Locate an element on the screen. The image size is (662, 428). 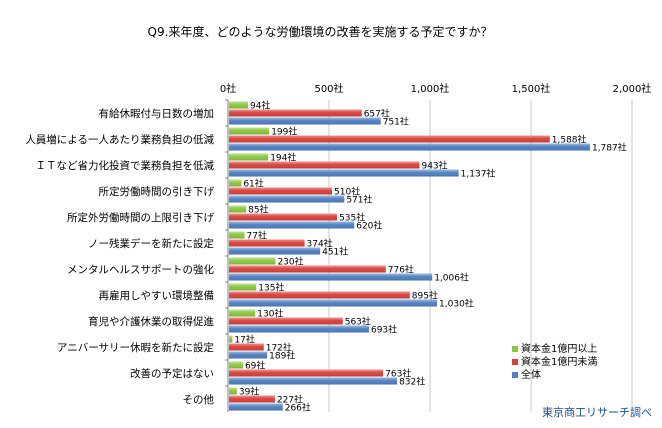
category-label: 有給休暇付与日数の増加 is located at coordinates (157, 113).